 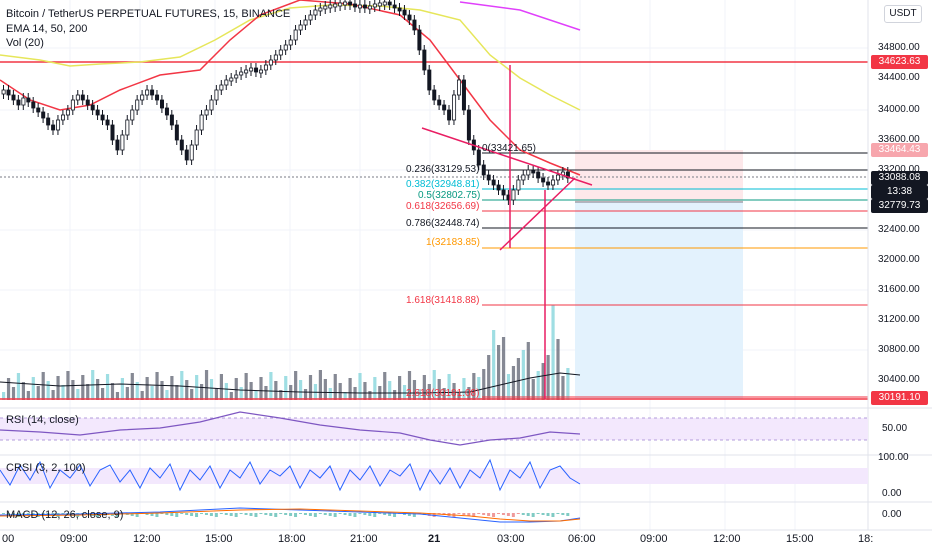 I want to click on currency-button: USDT, so click(x=903, y=14).